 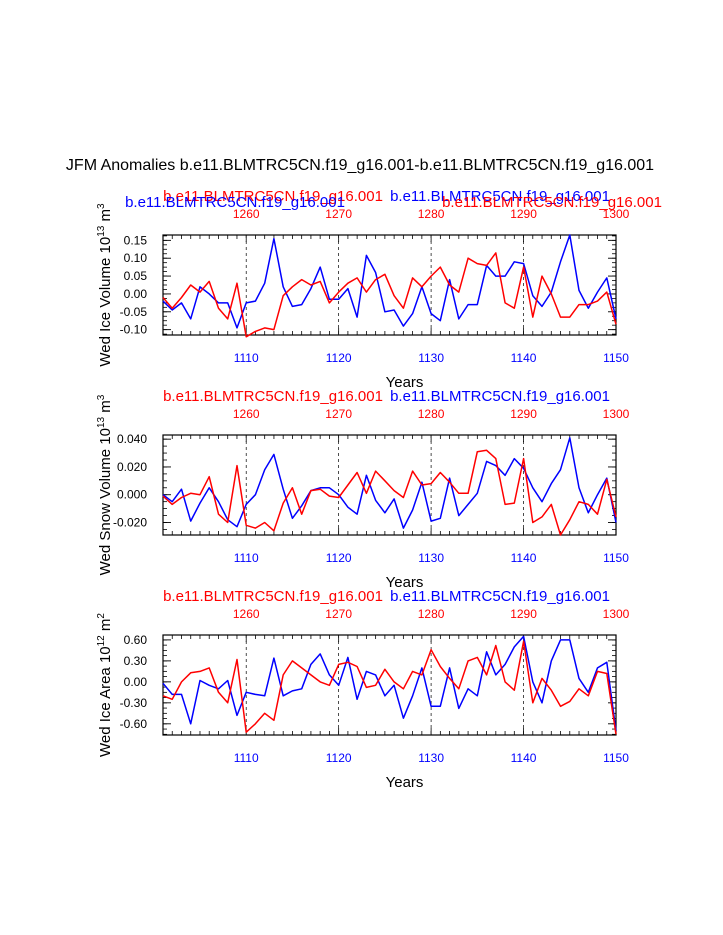 What do you see at coordinates (105, 701) in the screenshot?
I see `y-axis-title-base: Wed Ice Area 10` at bounding box center [105, 701].